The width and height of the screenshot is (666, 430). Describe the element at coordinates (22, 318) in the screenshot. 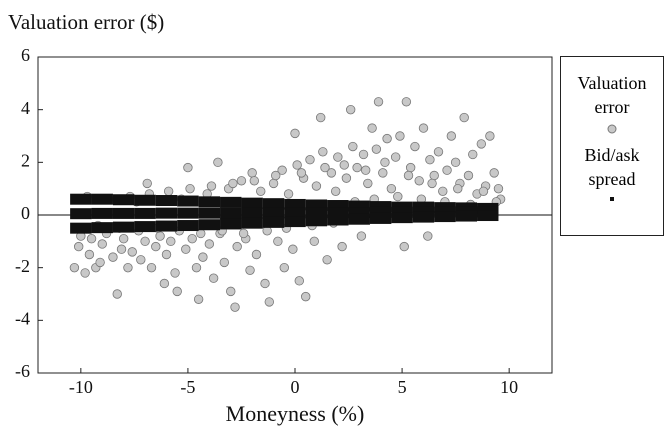

I see `y-tick-label: -4` at that location.